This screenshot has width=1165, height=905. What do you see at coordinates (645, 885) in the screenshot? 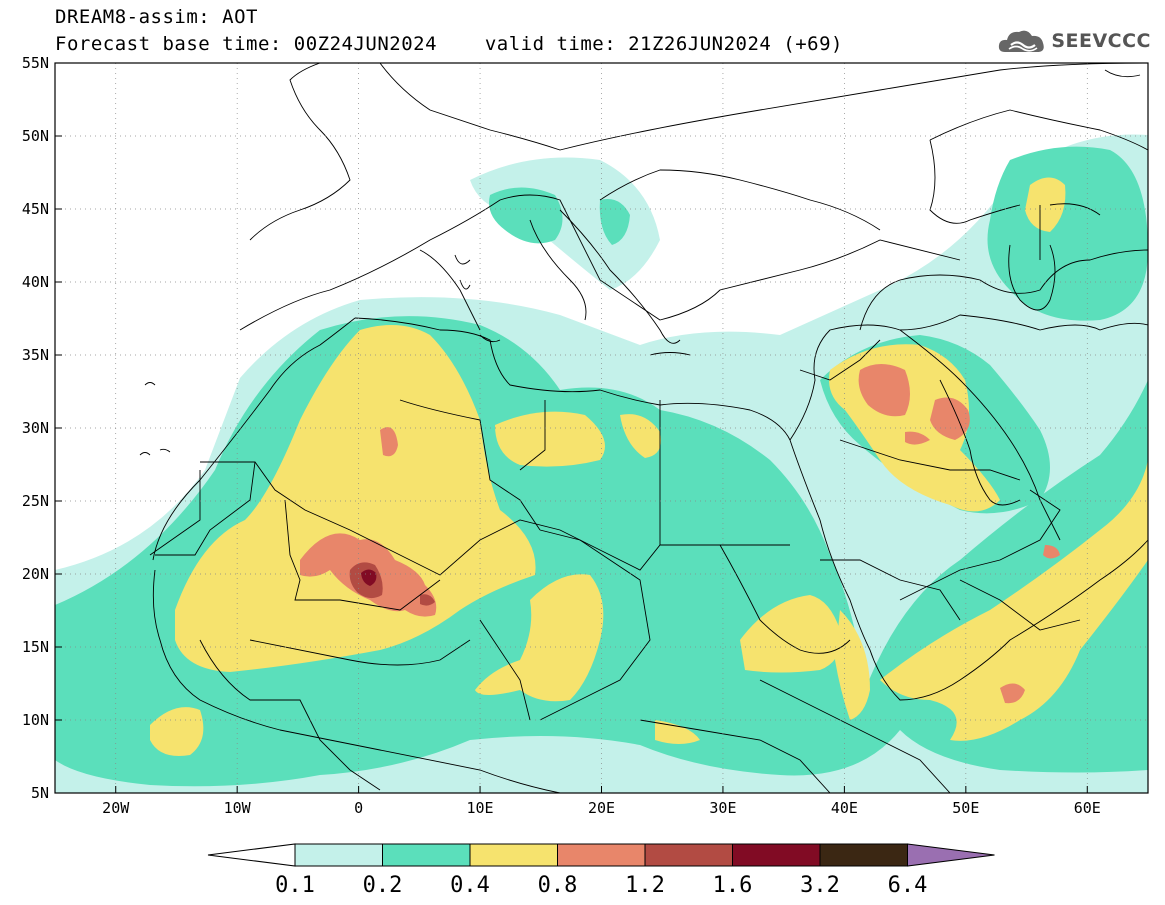
I see `colorbar-label: 1.2` at bounding box center [645, 885].